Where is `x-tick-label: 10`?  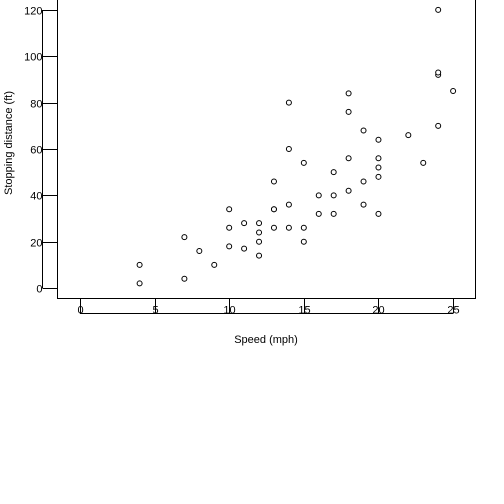
x-tick-label: 10 is located at coordinates (229, 311).